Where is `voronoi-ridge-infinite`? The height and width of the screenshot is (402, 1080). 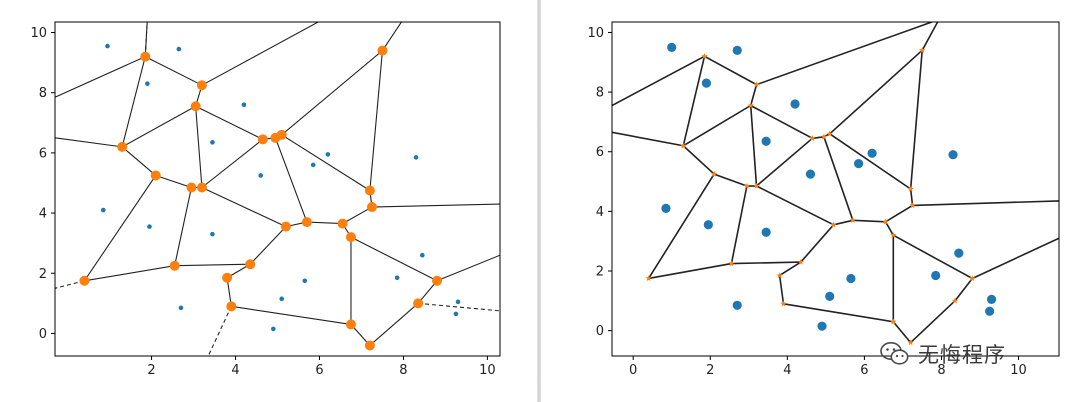
voronoi-ridge-infinite is located at coordinates (219, 331).